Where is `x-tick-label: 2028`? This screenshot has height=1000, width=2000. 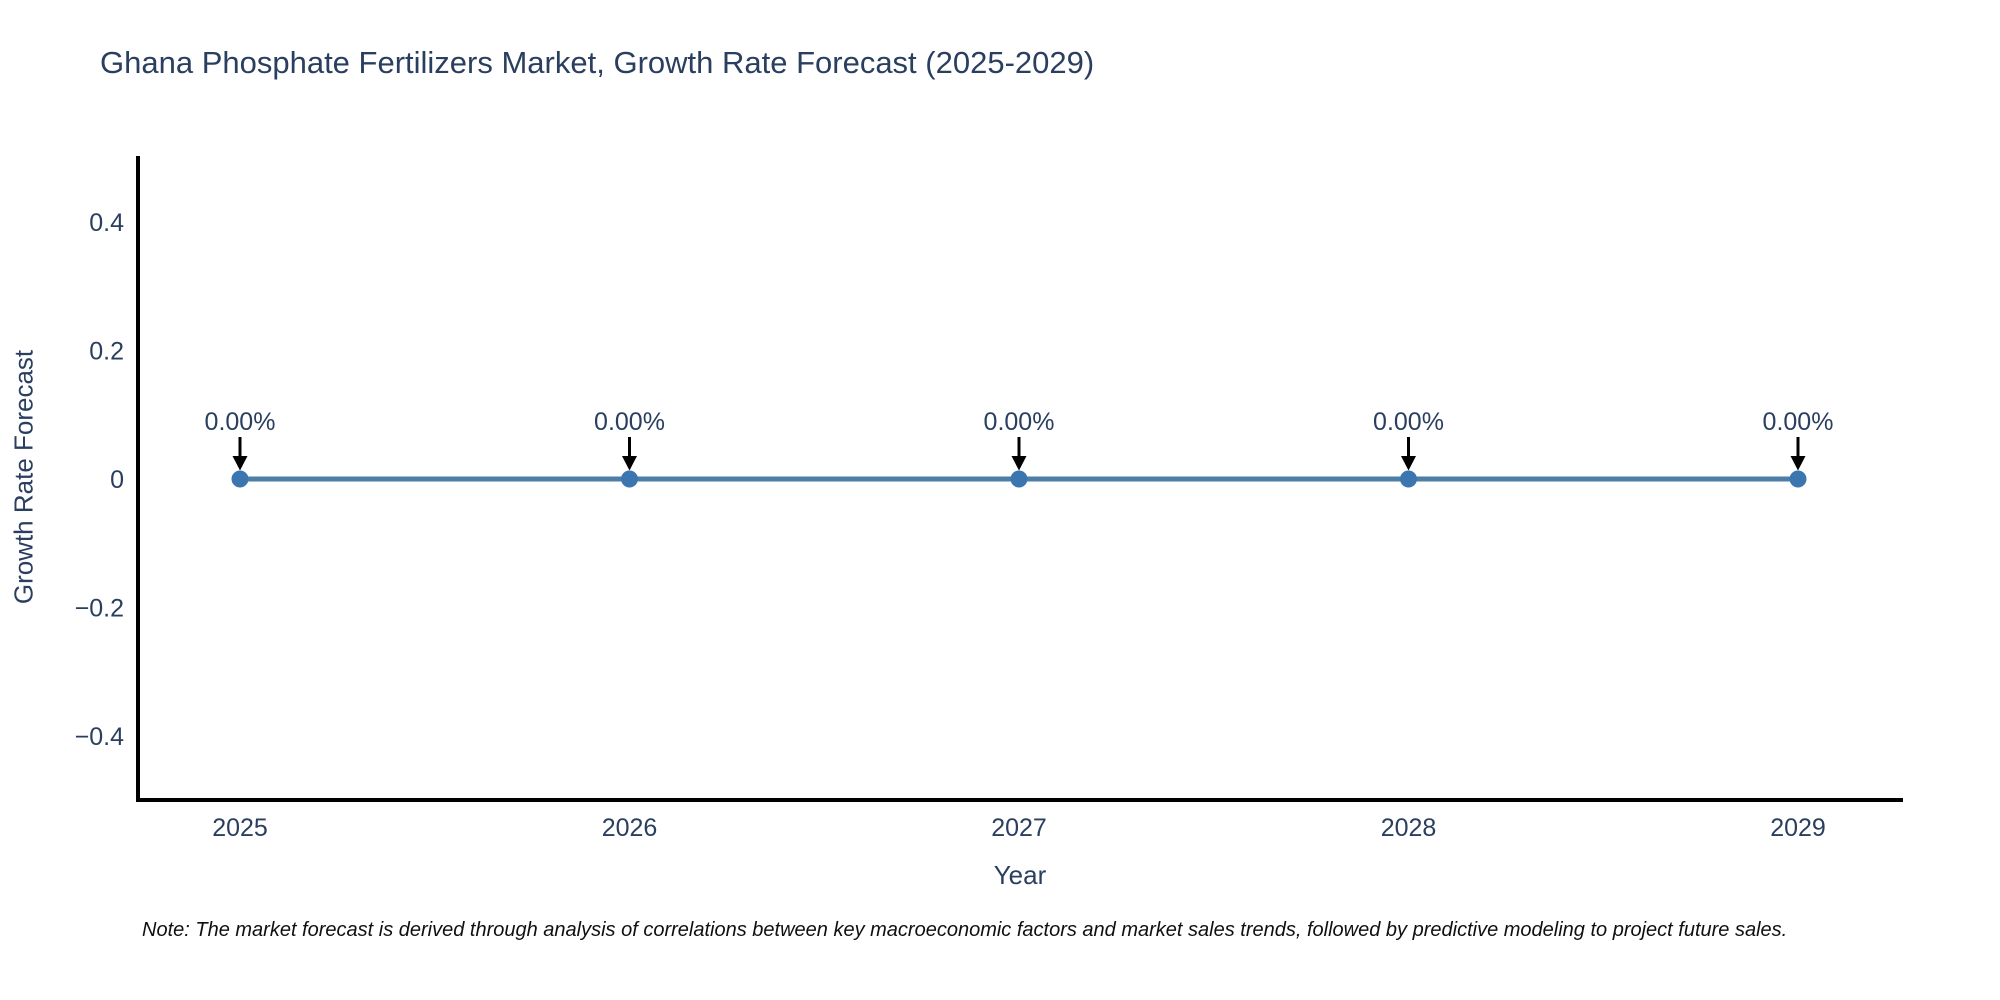 x-tick-label: 2028 is located at coordinates (1409, 828).